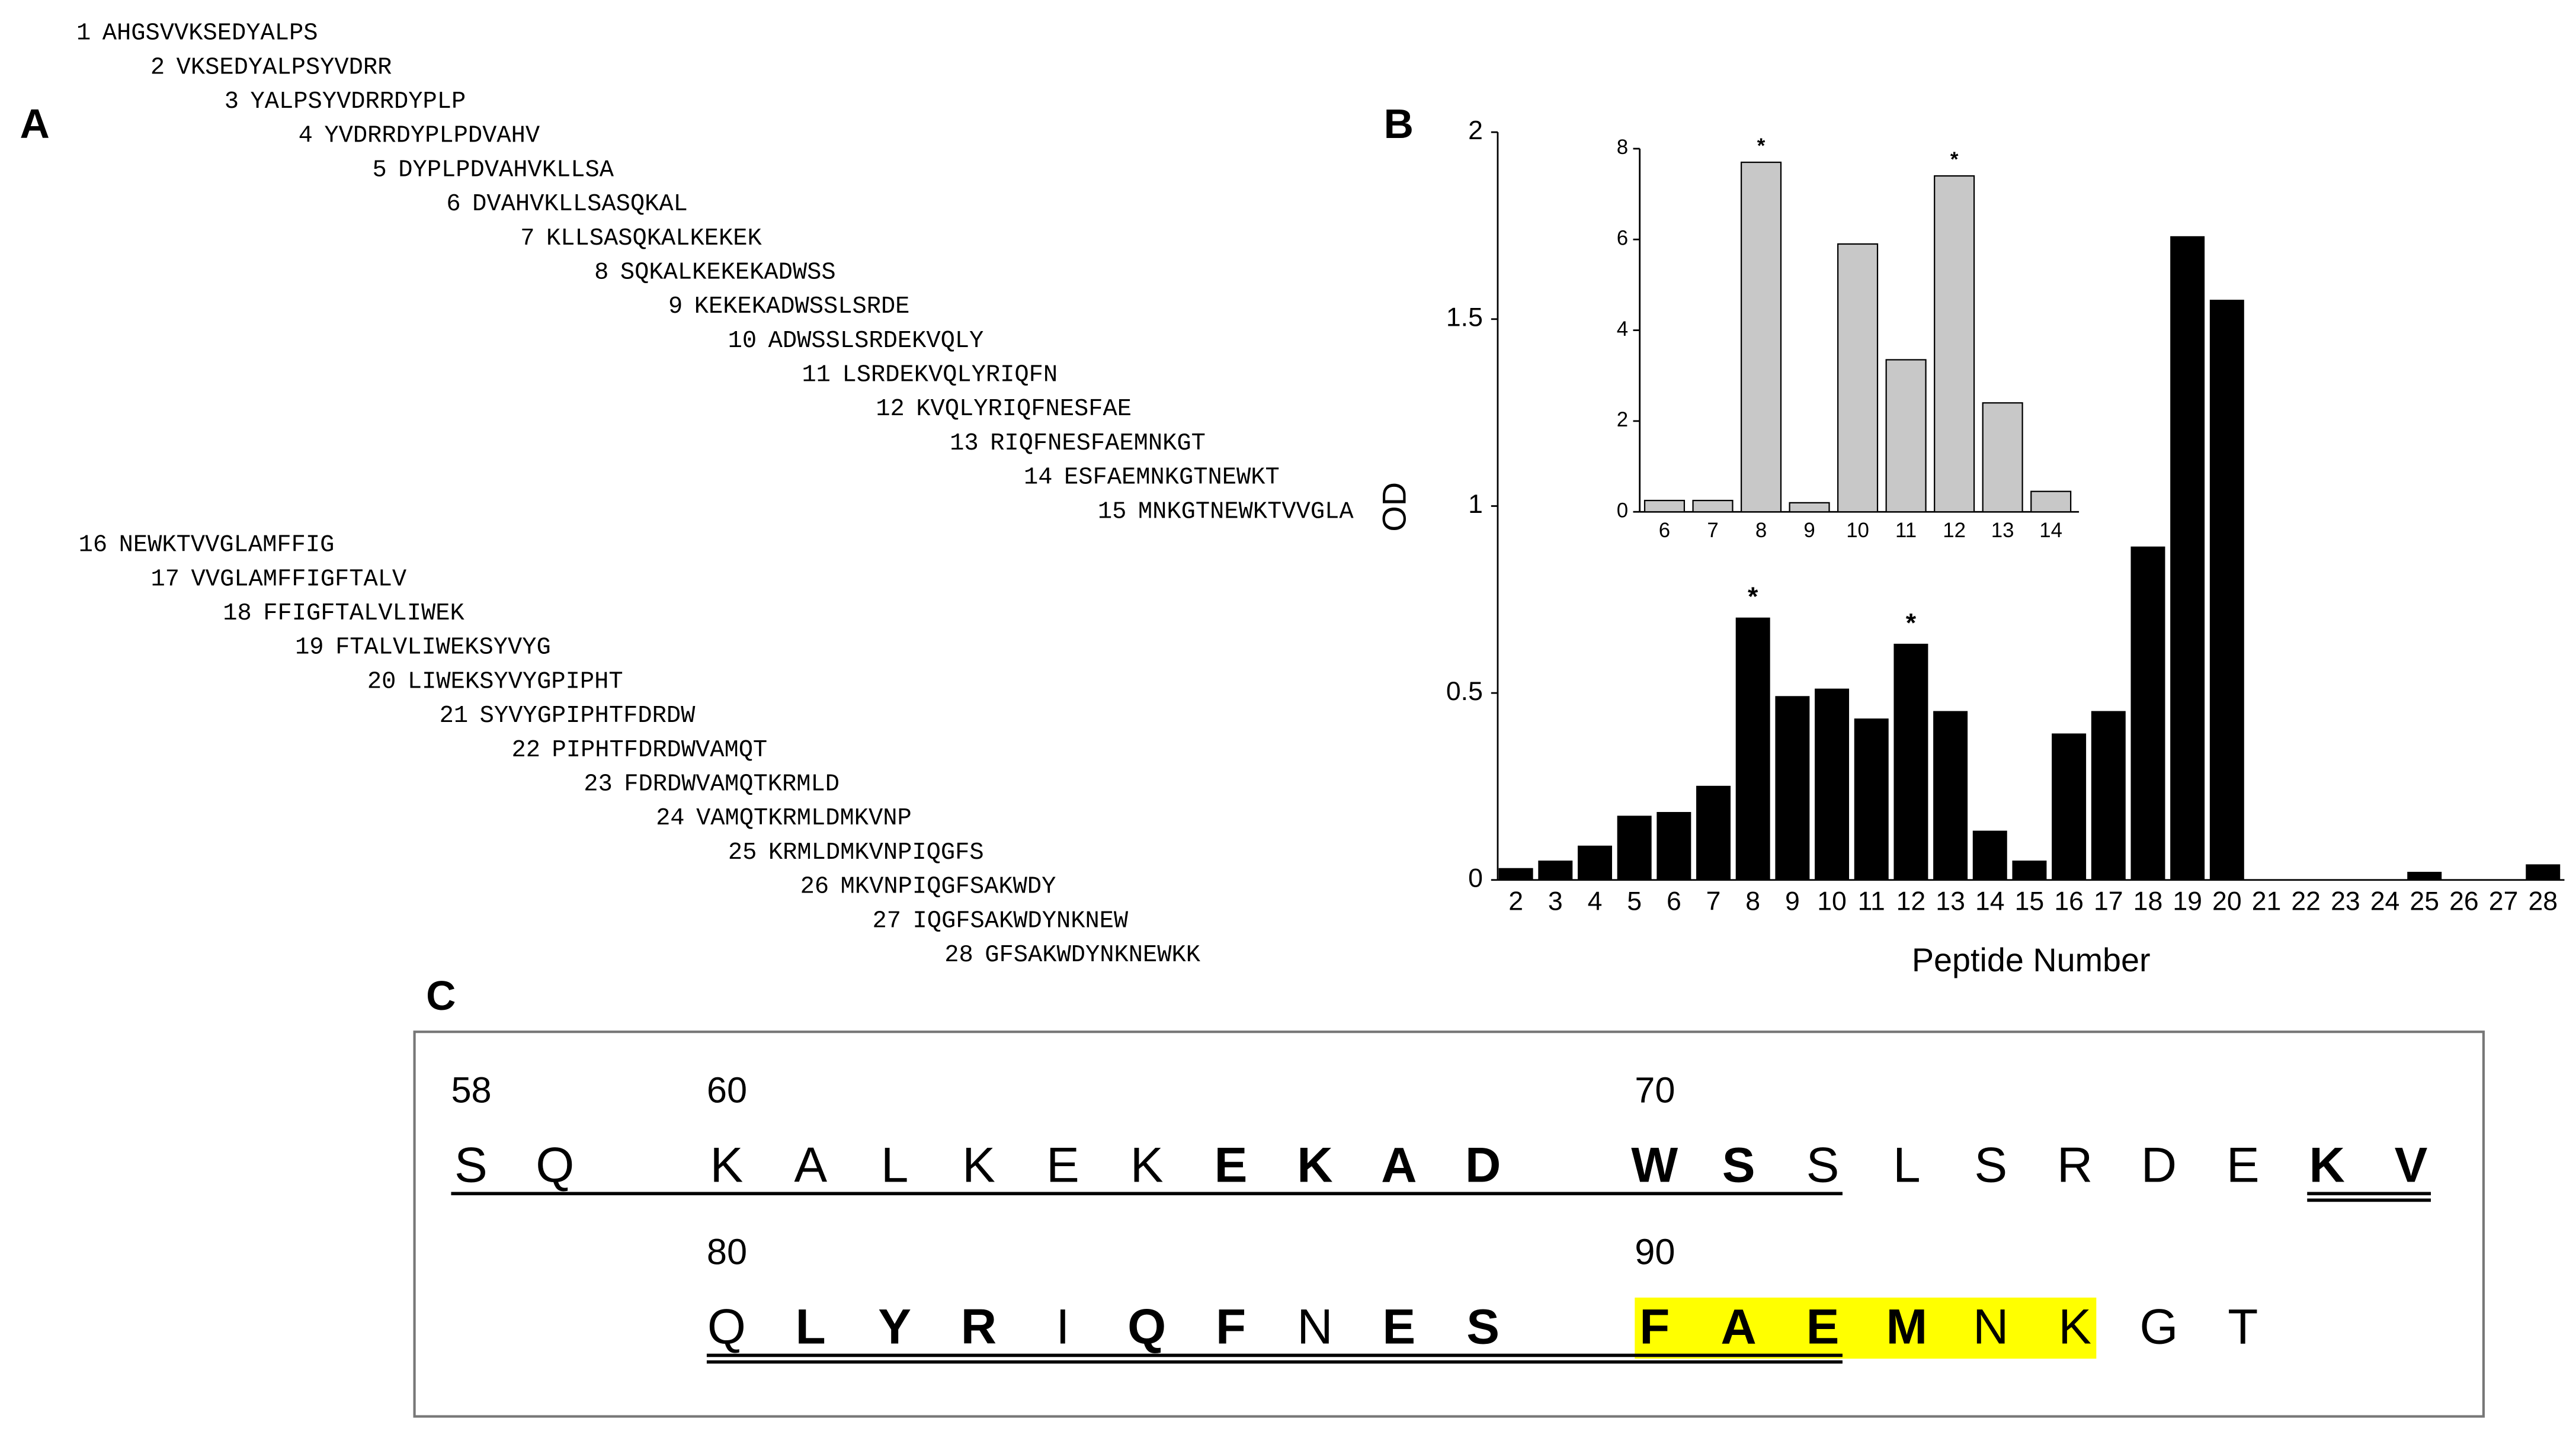 The width and height of the screenshot is (2576, 1438). What do you see at coordinates (443, 648) in the screenshot?
I see `peptide-sequence: FTALVLIWEKSYVYG` at bounding box center [443, 648].